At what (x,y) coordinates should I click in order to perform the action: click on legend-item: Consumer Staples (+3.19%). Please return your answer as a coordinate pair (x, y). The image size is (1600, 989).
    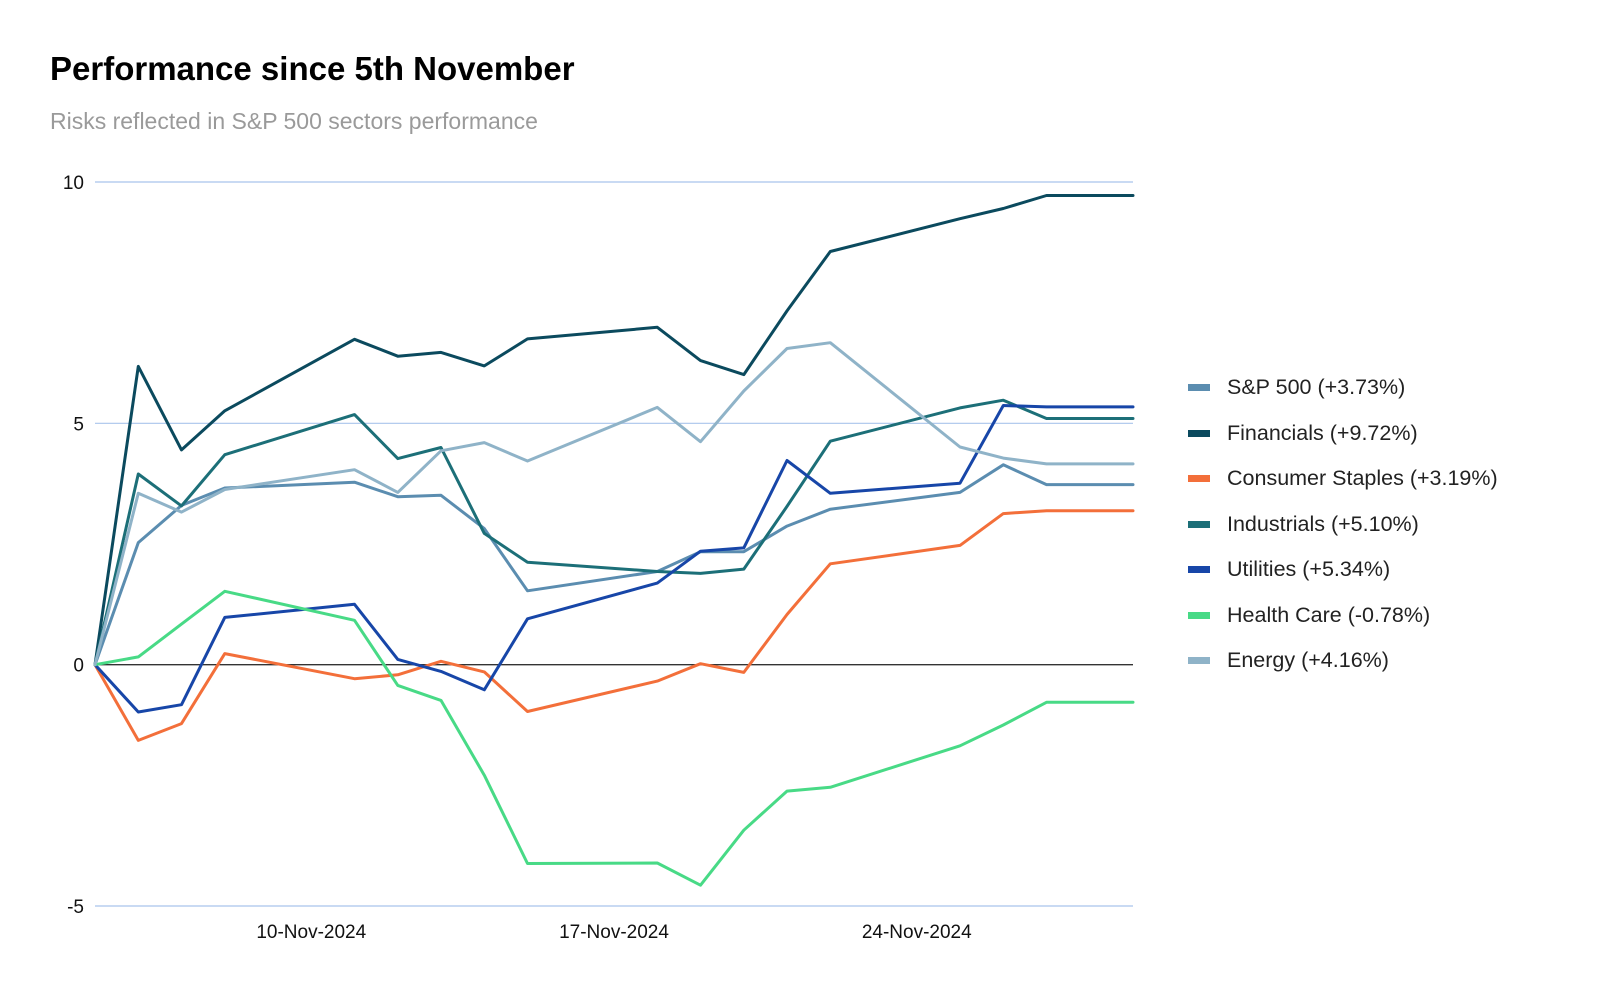
    Looking at the image, I should click on (1343, 479).